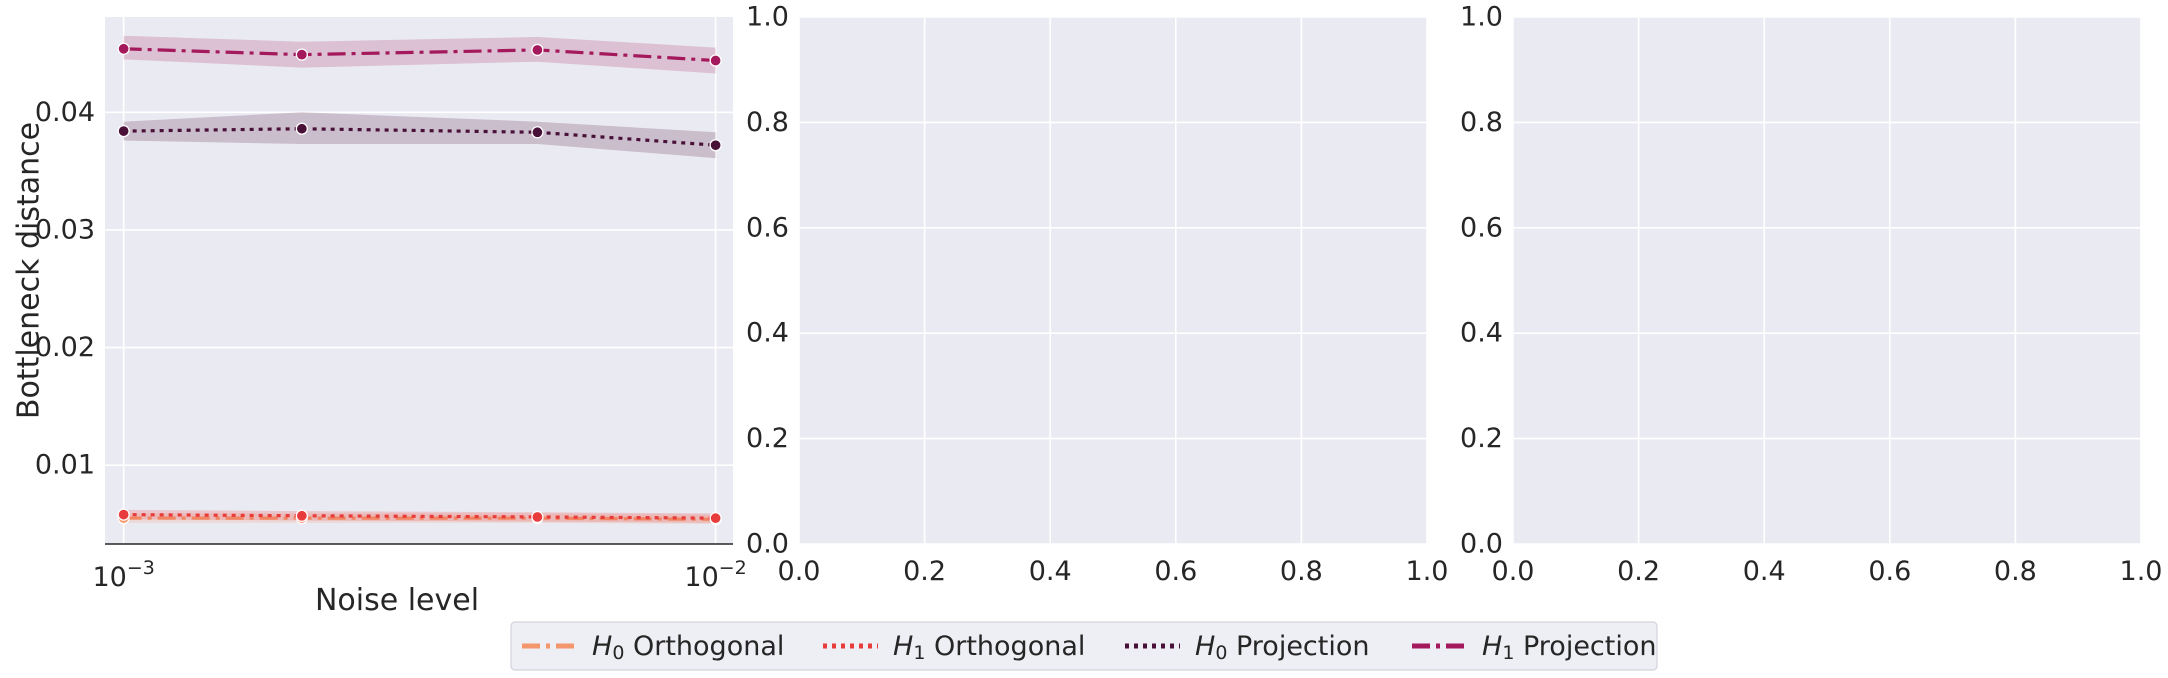 The height and width of the screenshot is (678, 2168). Describe the element at coordinates (1569, 648) in the screenshot. I see `legend-label: H1 Projection` at that location.